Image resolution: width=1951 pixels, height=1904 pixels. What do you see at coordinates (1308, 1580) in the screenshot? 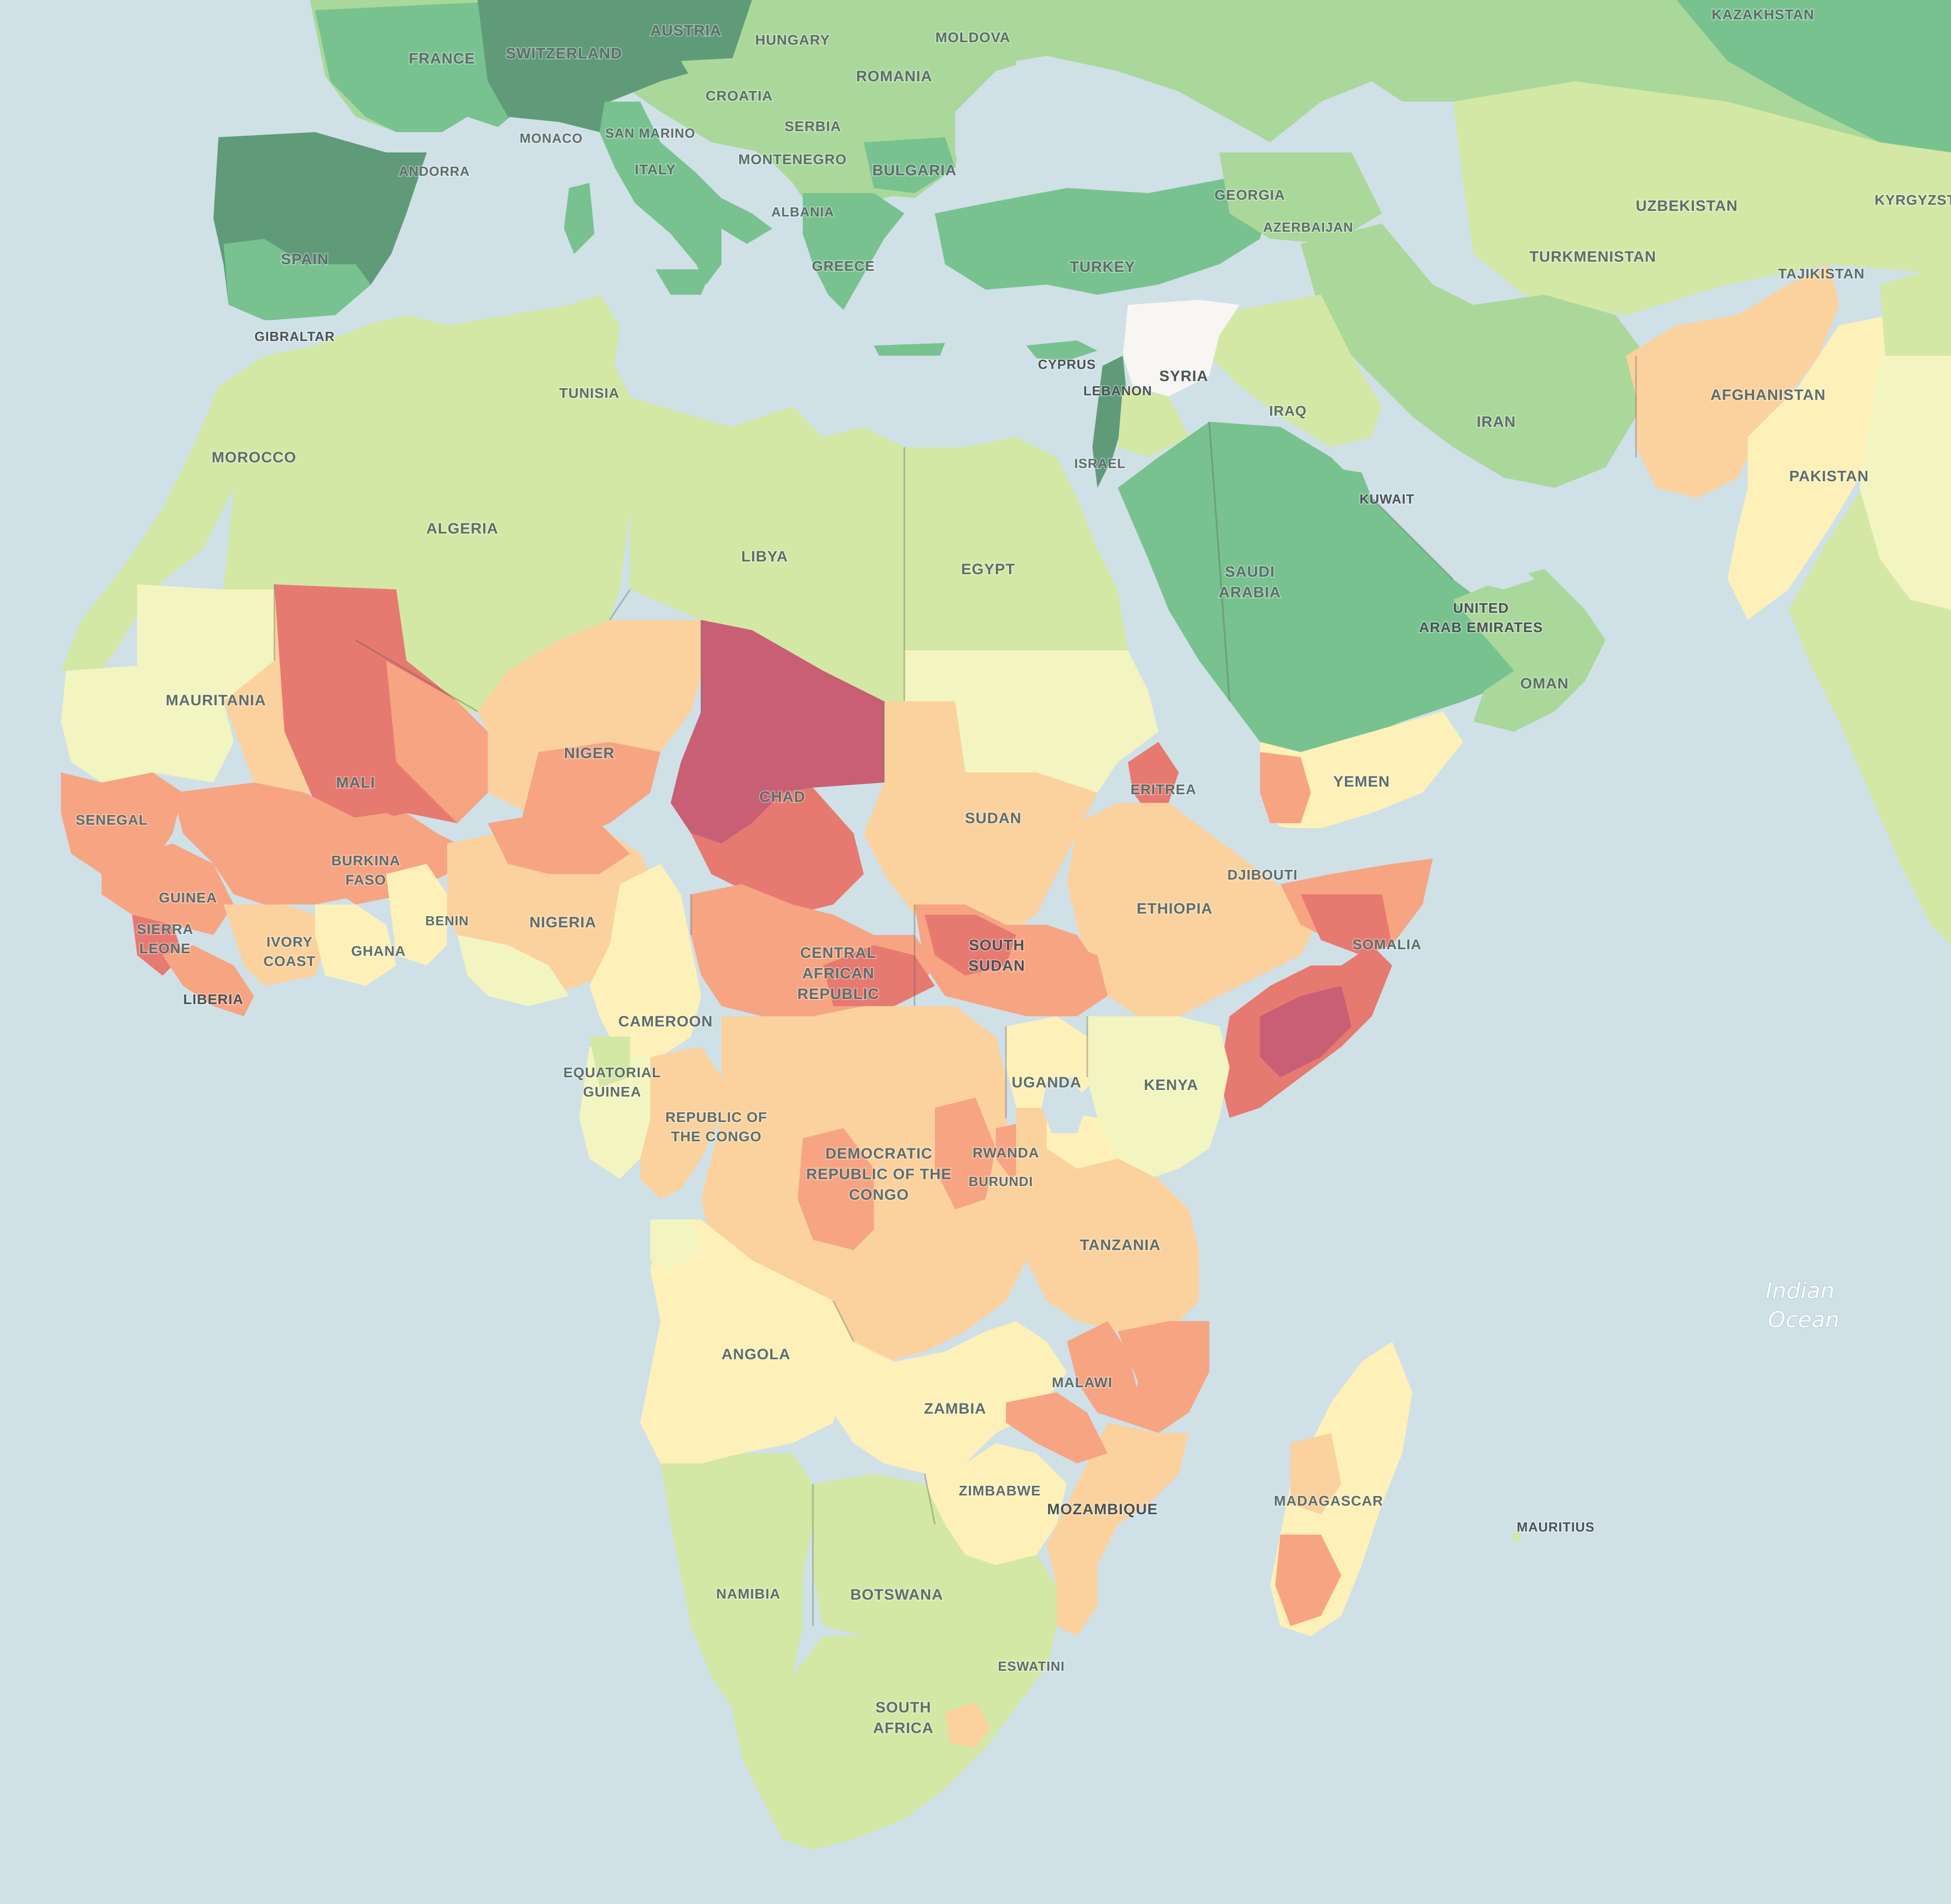
I see `region-madagascar-south` at bounding box center [1308, 1580].